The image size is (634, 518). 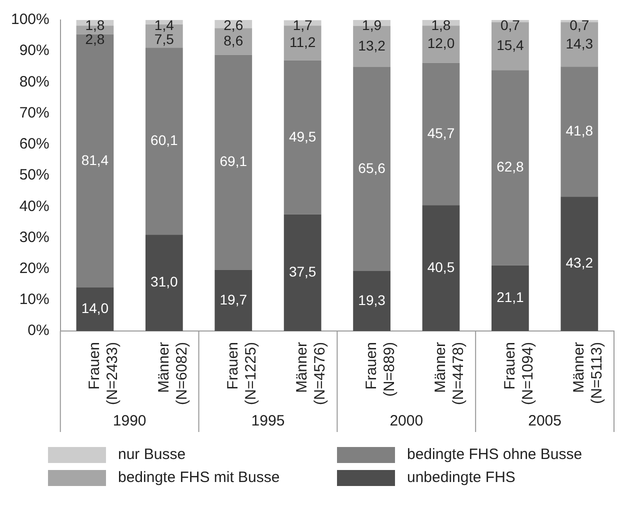 I want to click on legend-label: bedingte FHS mit Busse, so click(x=199, y=477).